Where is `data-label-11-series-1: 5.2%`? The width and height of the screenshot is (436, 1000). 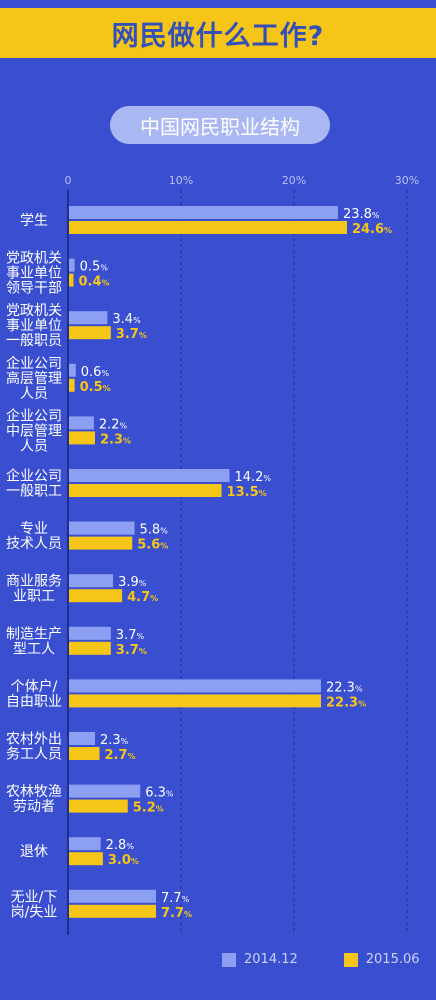 data-label-11-series-1: 5.2% is located at coordinates (148, 808).